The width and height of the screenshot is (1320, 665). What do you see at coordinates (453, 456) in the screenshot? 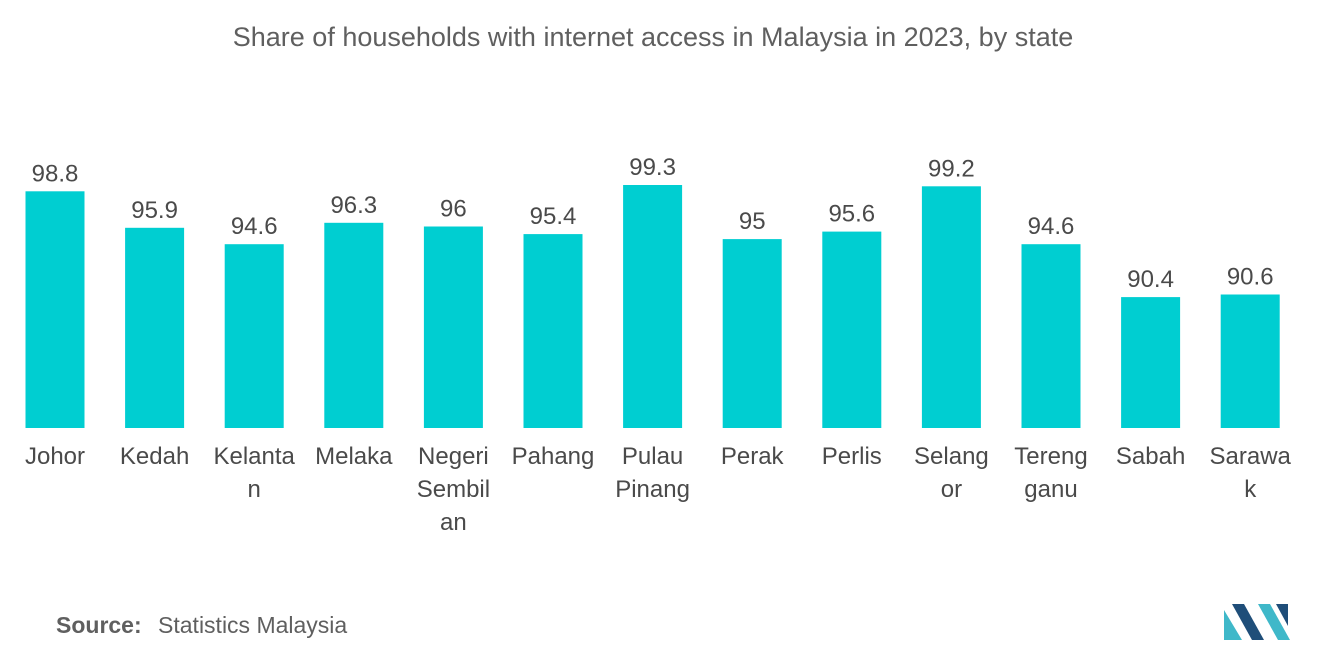
I see `category-label-line: Negeri` at bounding box center [453, 456].